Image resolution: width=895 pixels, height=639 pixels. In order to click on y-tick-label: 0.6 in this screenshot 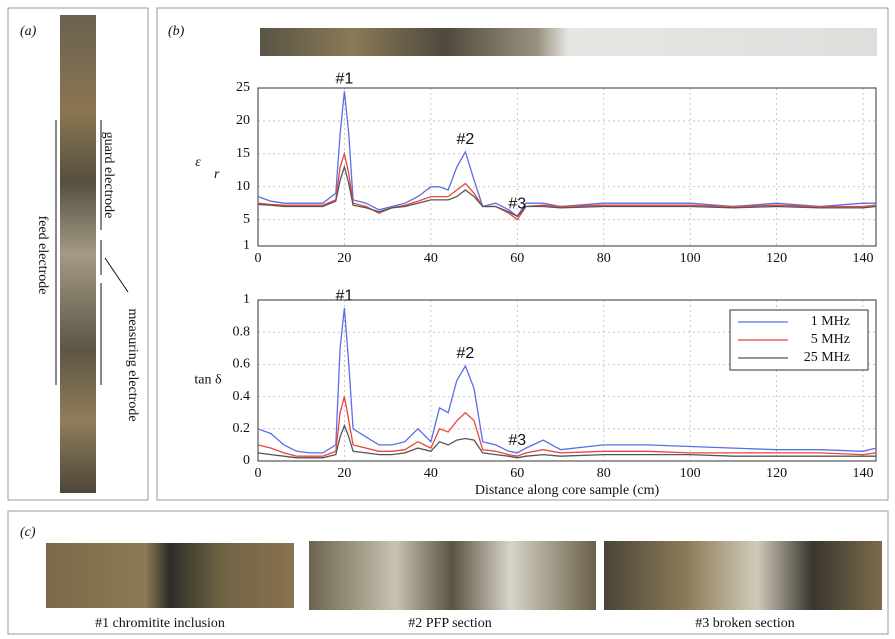, I will do `click(242, 364)`.